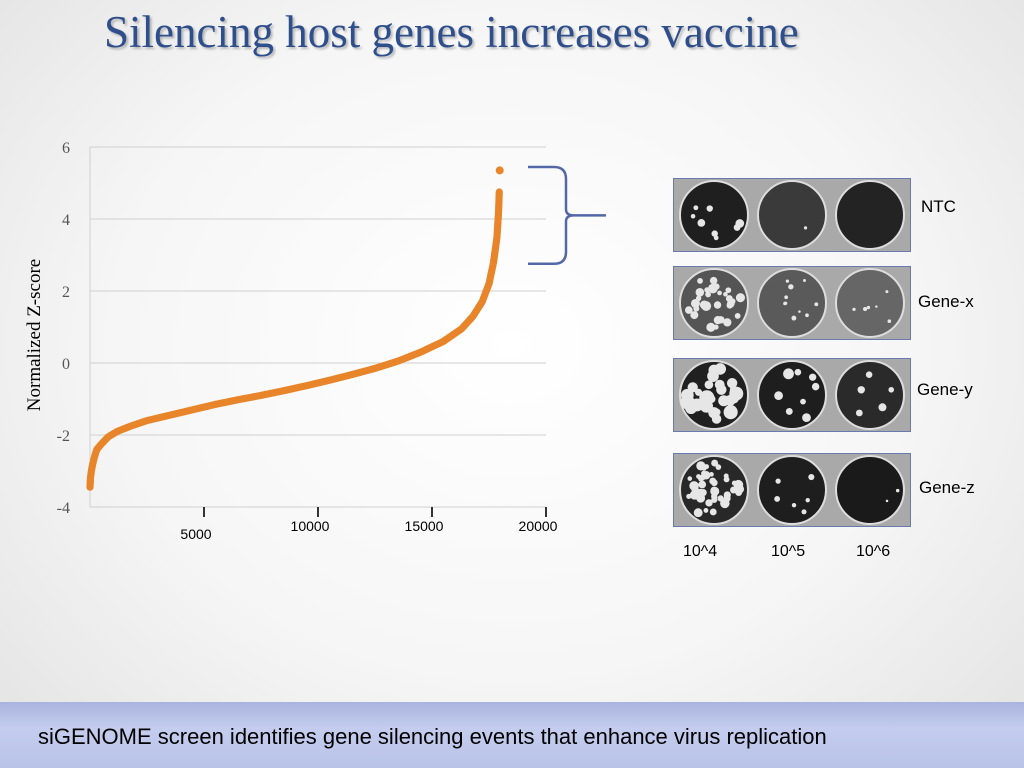  I want to click on y-tick-label: 4, so click(66, 220).